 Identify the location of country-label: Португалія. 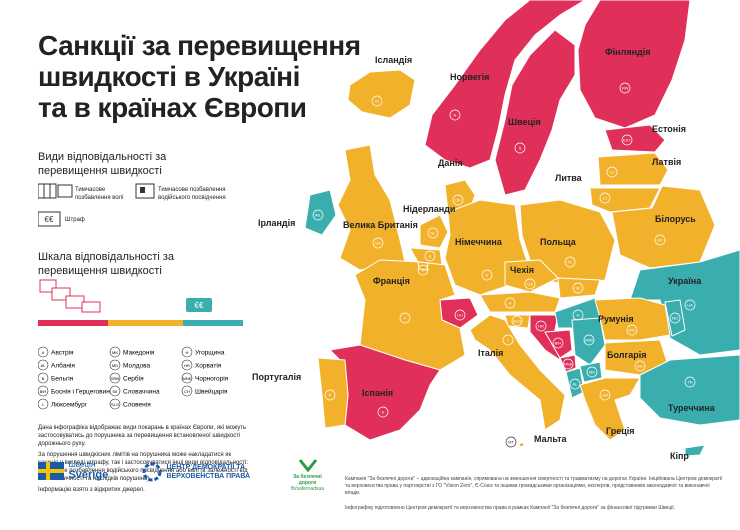
(276, 377).